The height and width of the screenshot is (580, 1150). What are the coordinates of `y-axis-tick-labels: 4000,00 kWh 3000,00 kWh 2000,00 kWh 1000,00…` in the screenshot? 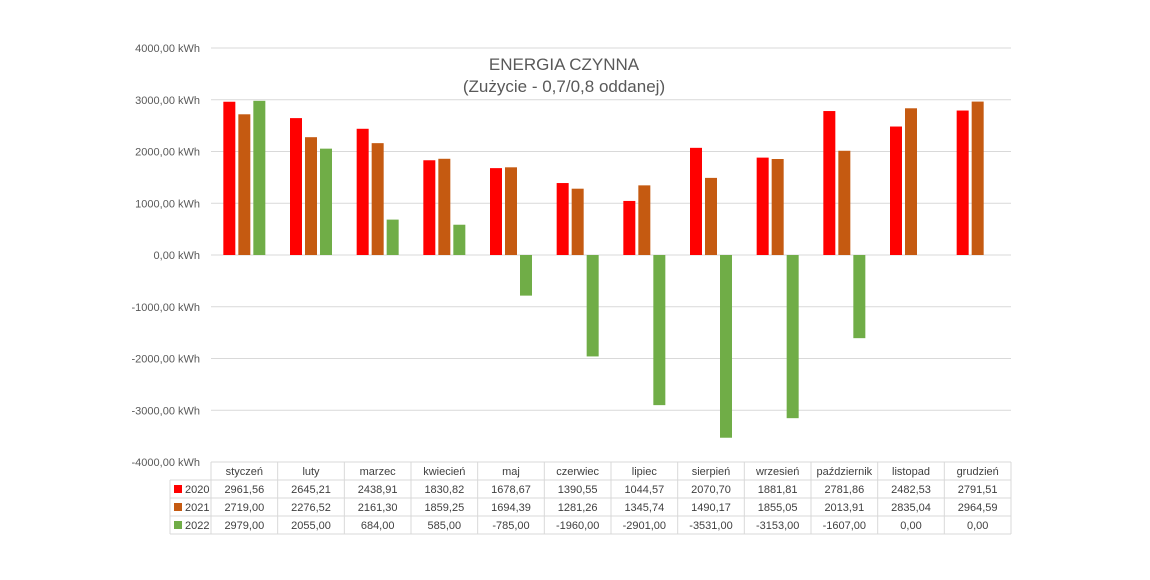 It's located at (166, 256).